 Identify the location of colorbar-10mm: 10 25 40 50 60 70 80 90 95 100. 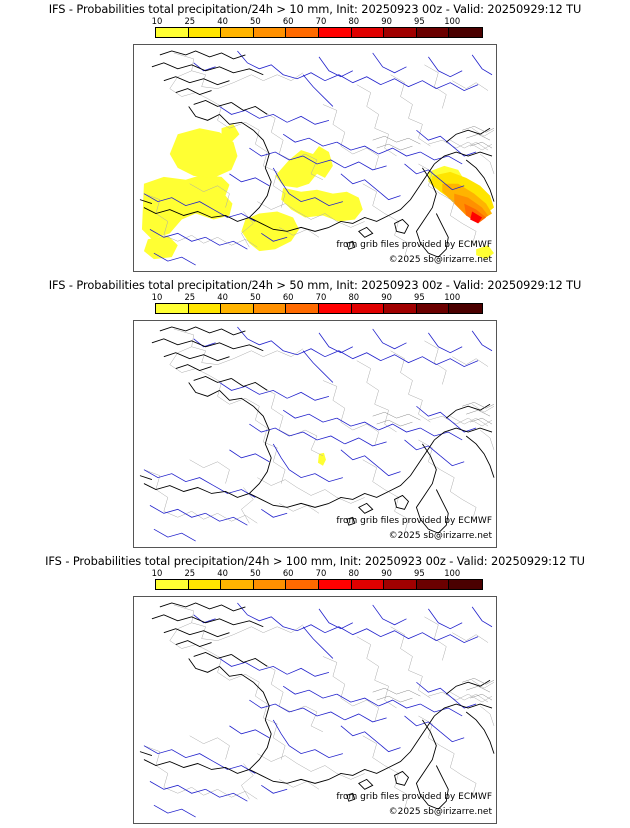
(317, 28).